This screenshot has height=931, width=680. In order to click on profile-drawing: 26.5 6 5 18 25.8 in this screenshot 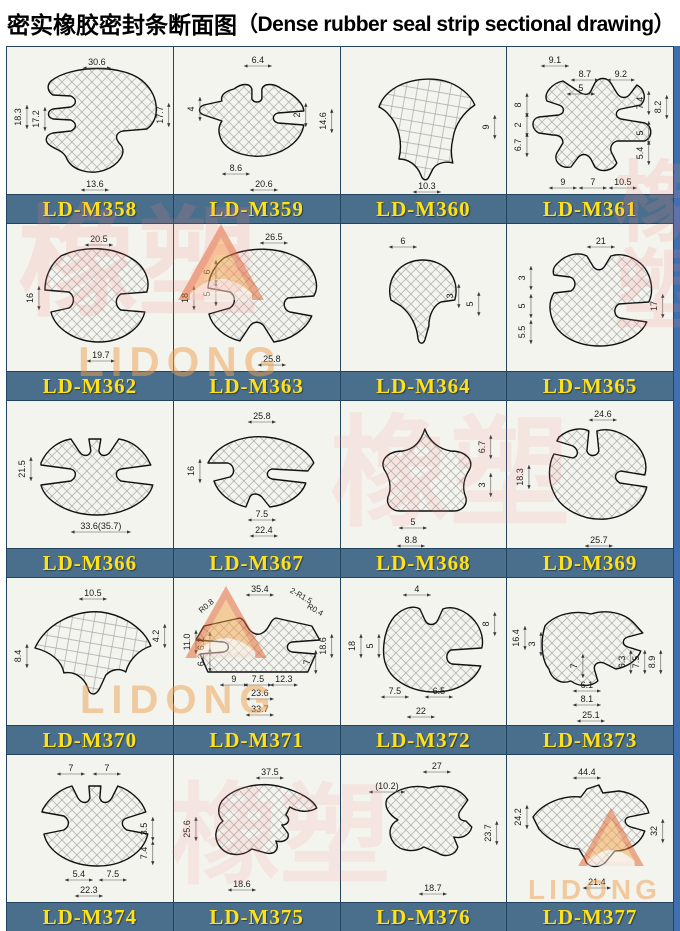, I will do `click(248, 299)`.